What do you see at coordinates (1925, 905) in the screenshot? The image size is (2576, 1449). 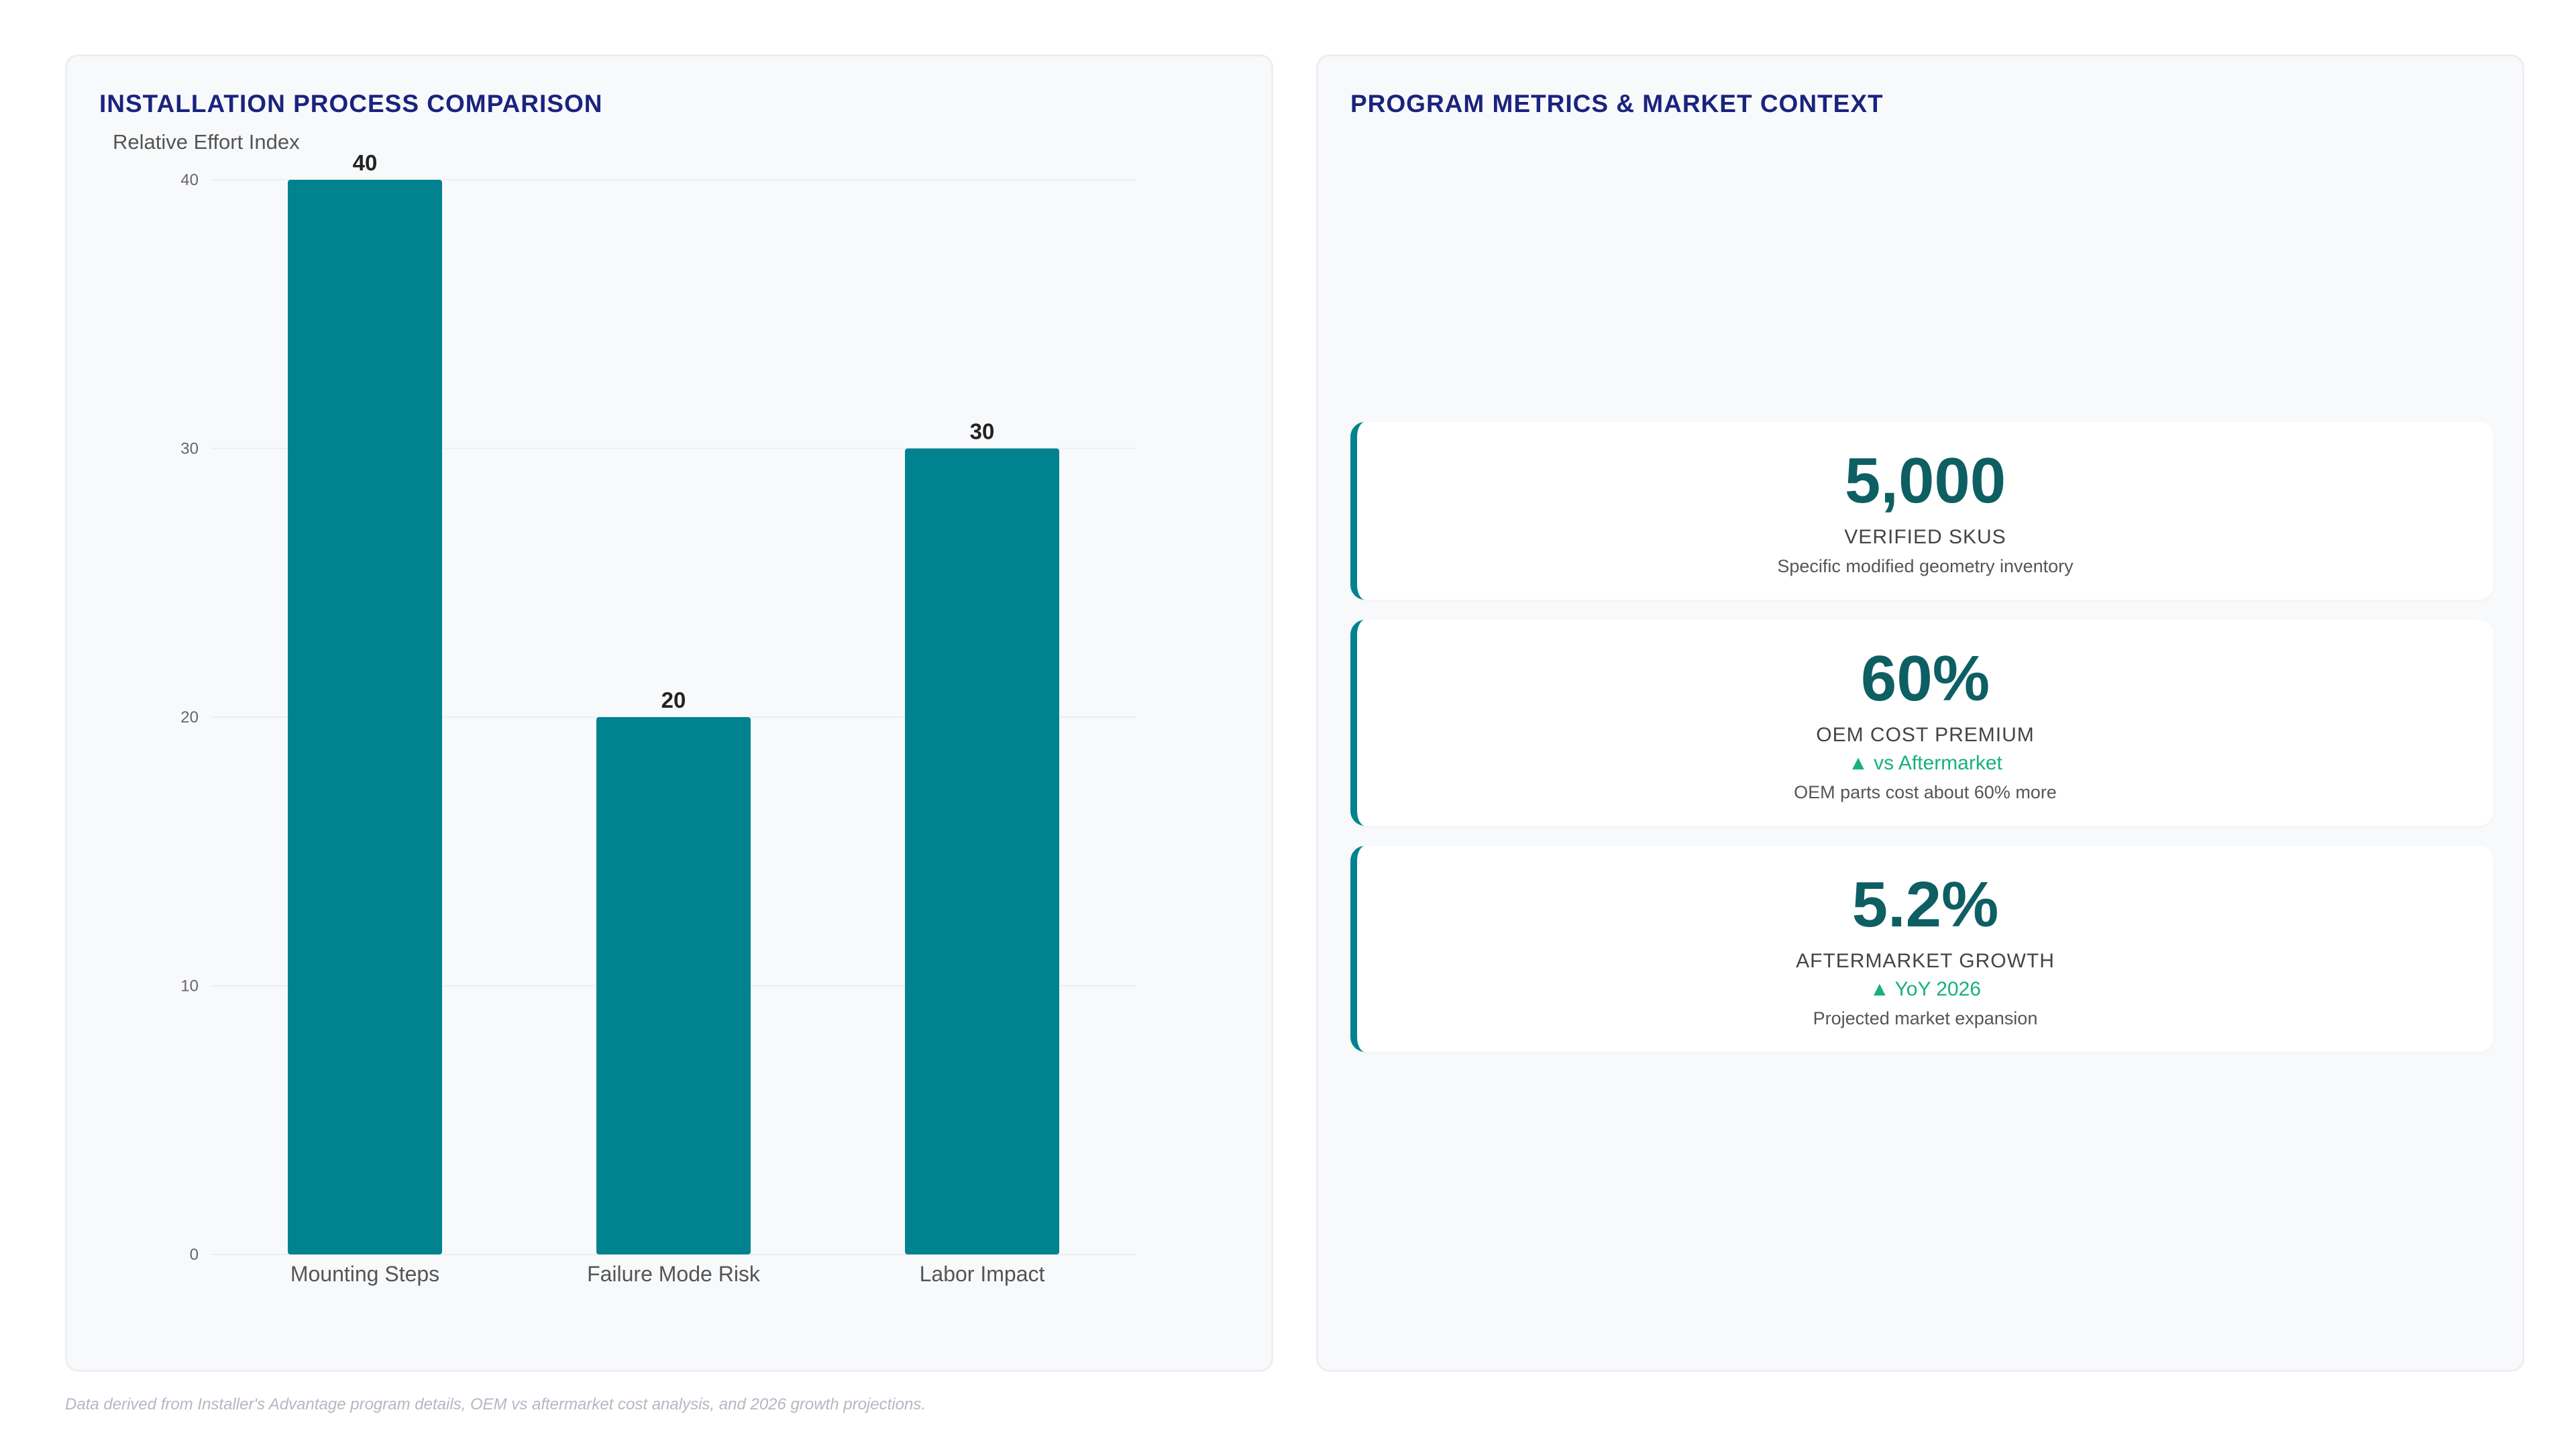 I see `metric-value: 5.2%` at bounding box center [1925, 905].